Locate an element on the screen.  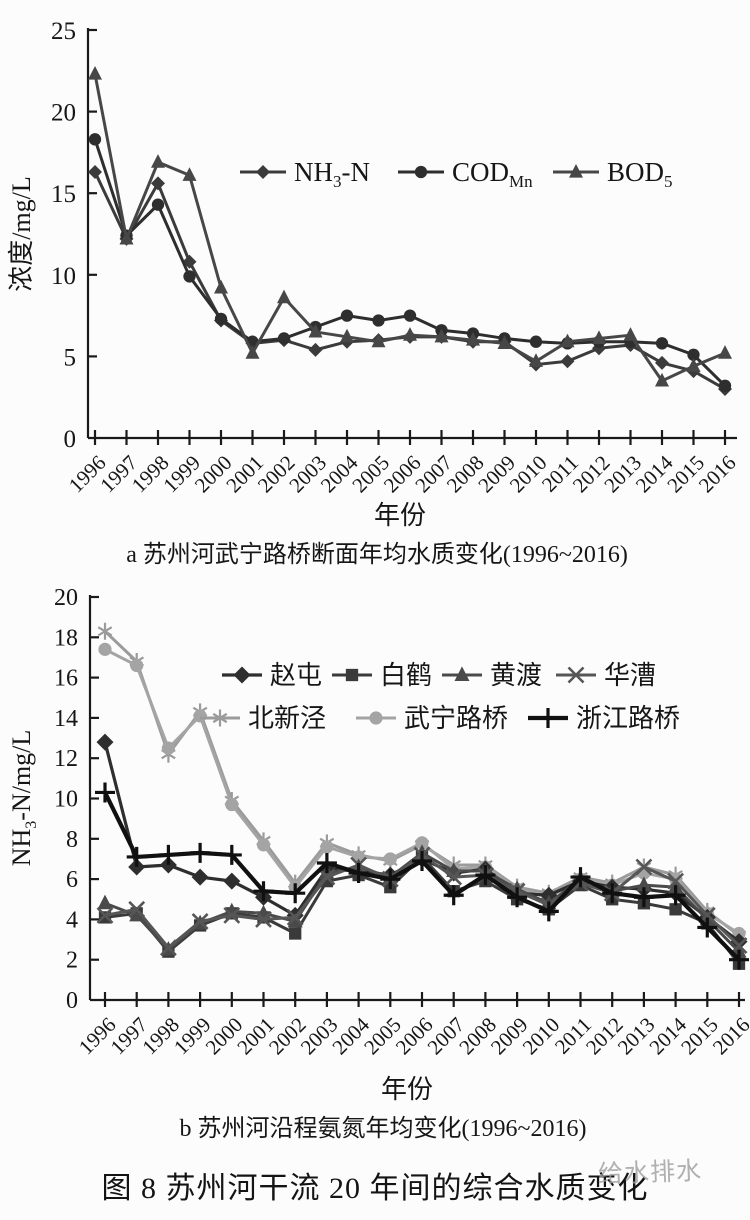
legend-item-黄渡: 黄渡 is located at coordinates (492, 675).